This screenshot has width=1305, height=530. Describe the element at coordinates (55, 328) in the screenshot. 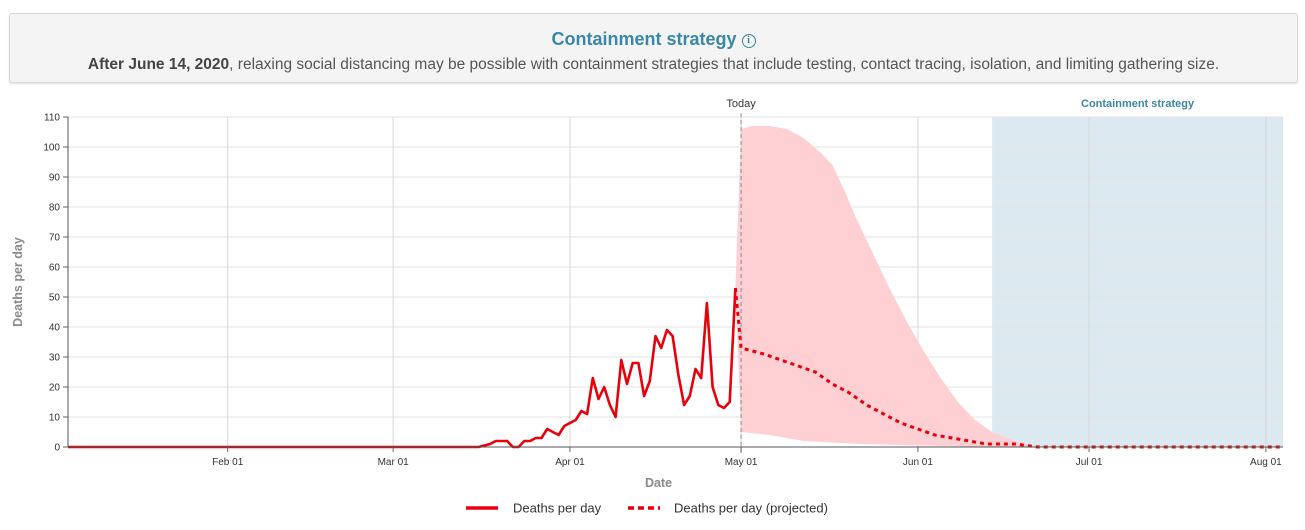

I see `y-tick-label: 40` at that location.